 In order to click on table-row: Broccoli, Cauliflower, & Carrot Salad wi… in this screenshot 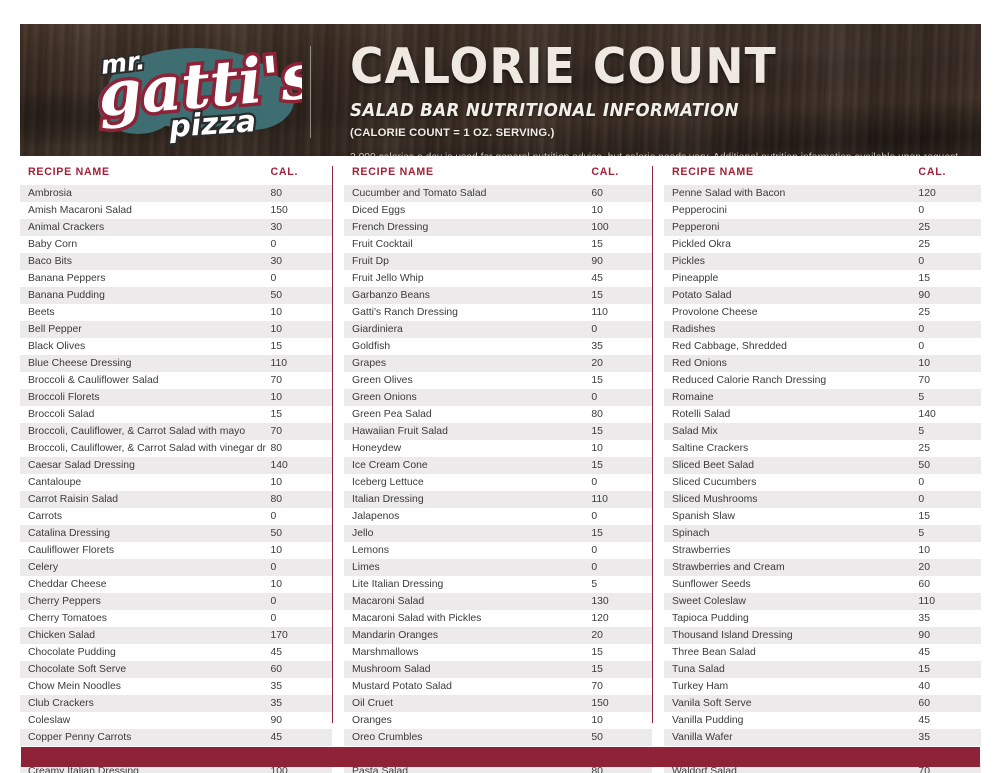, I will do `click(176, 448)`.